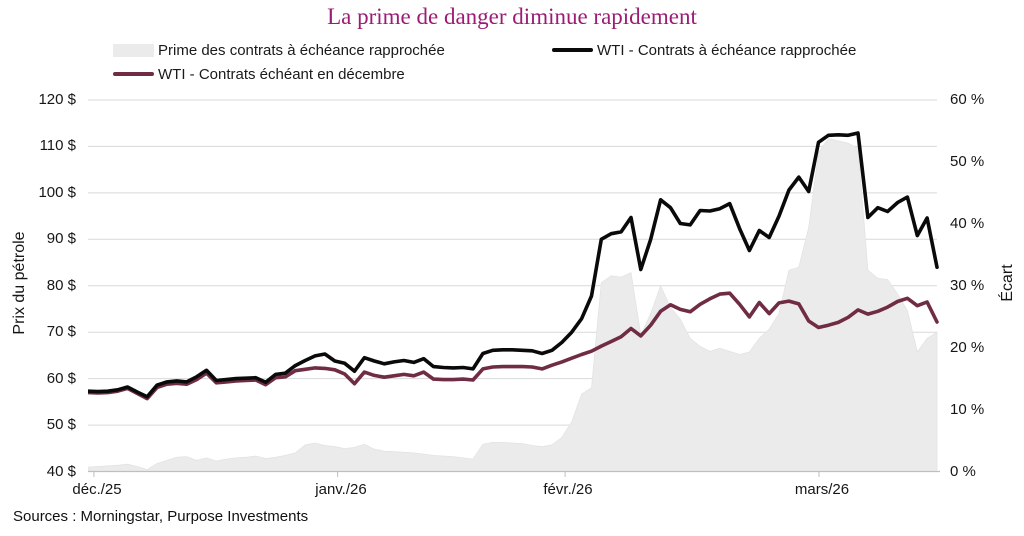  Describe the element at coordinates (61, 285) in the screenshot. I see `left-axis-tick-80: 80 $` at that location.